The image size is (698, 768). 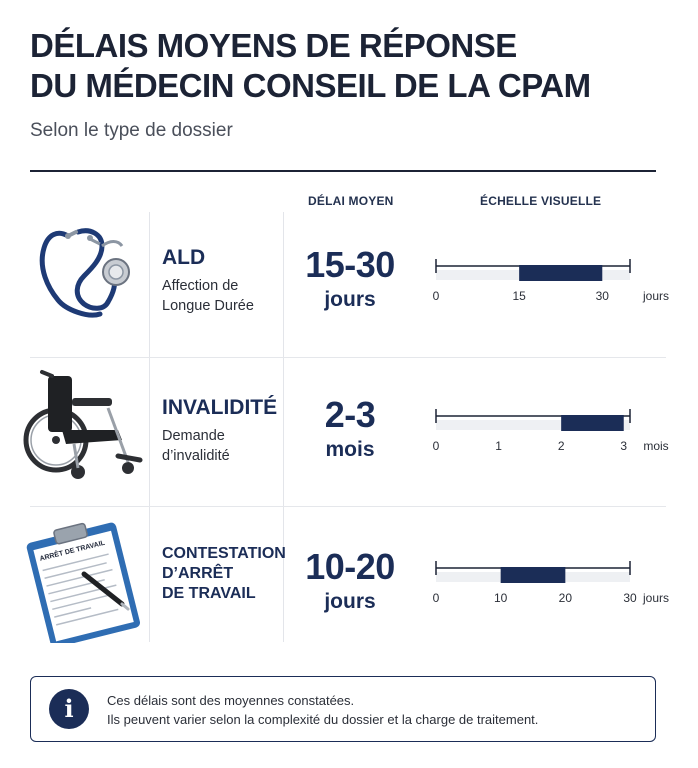 I want to click on row-subtitle-line-1: Demande, so click(x=193, y=436).